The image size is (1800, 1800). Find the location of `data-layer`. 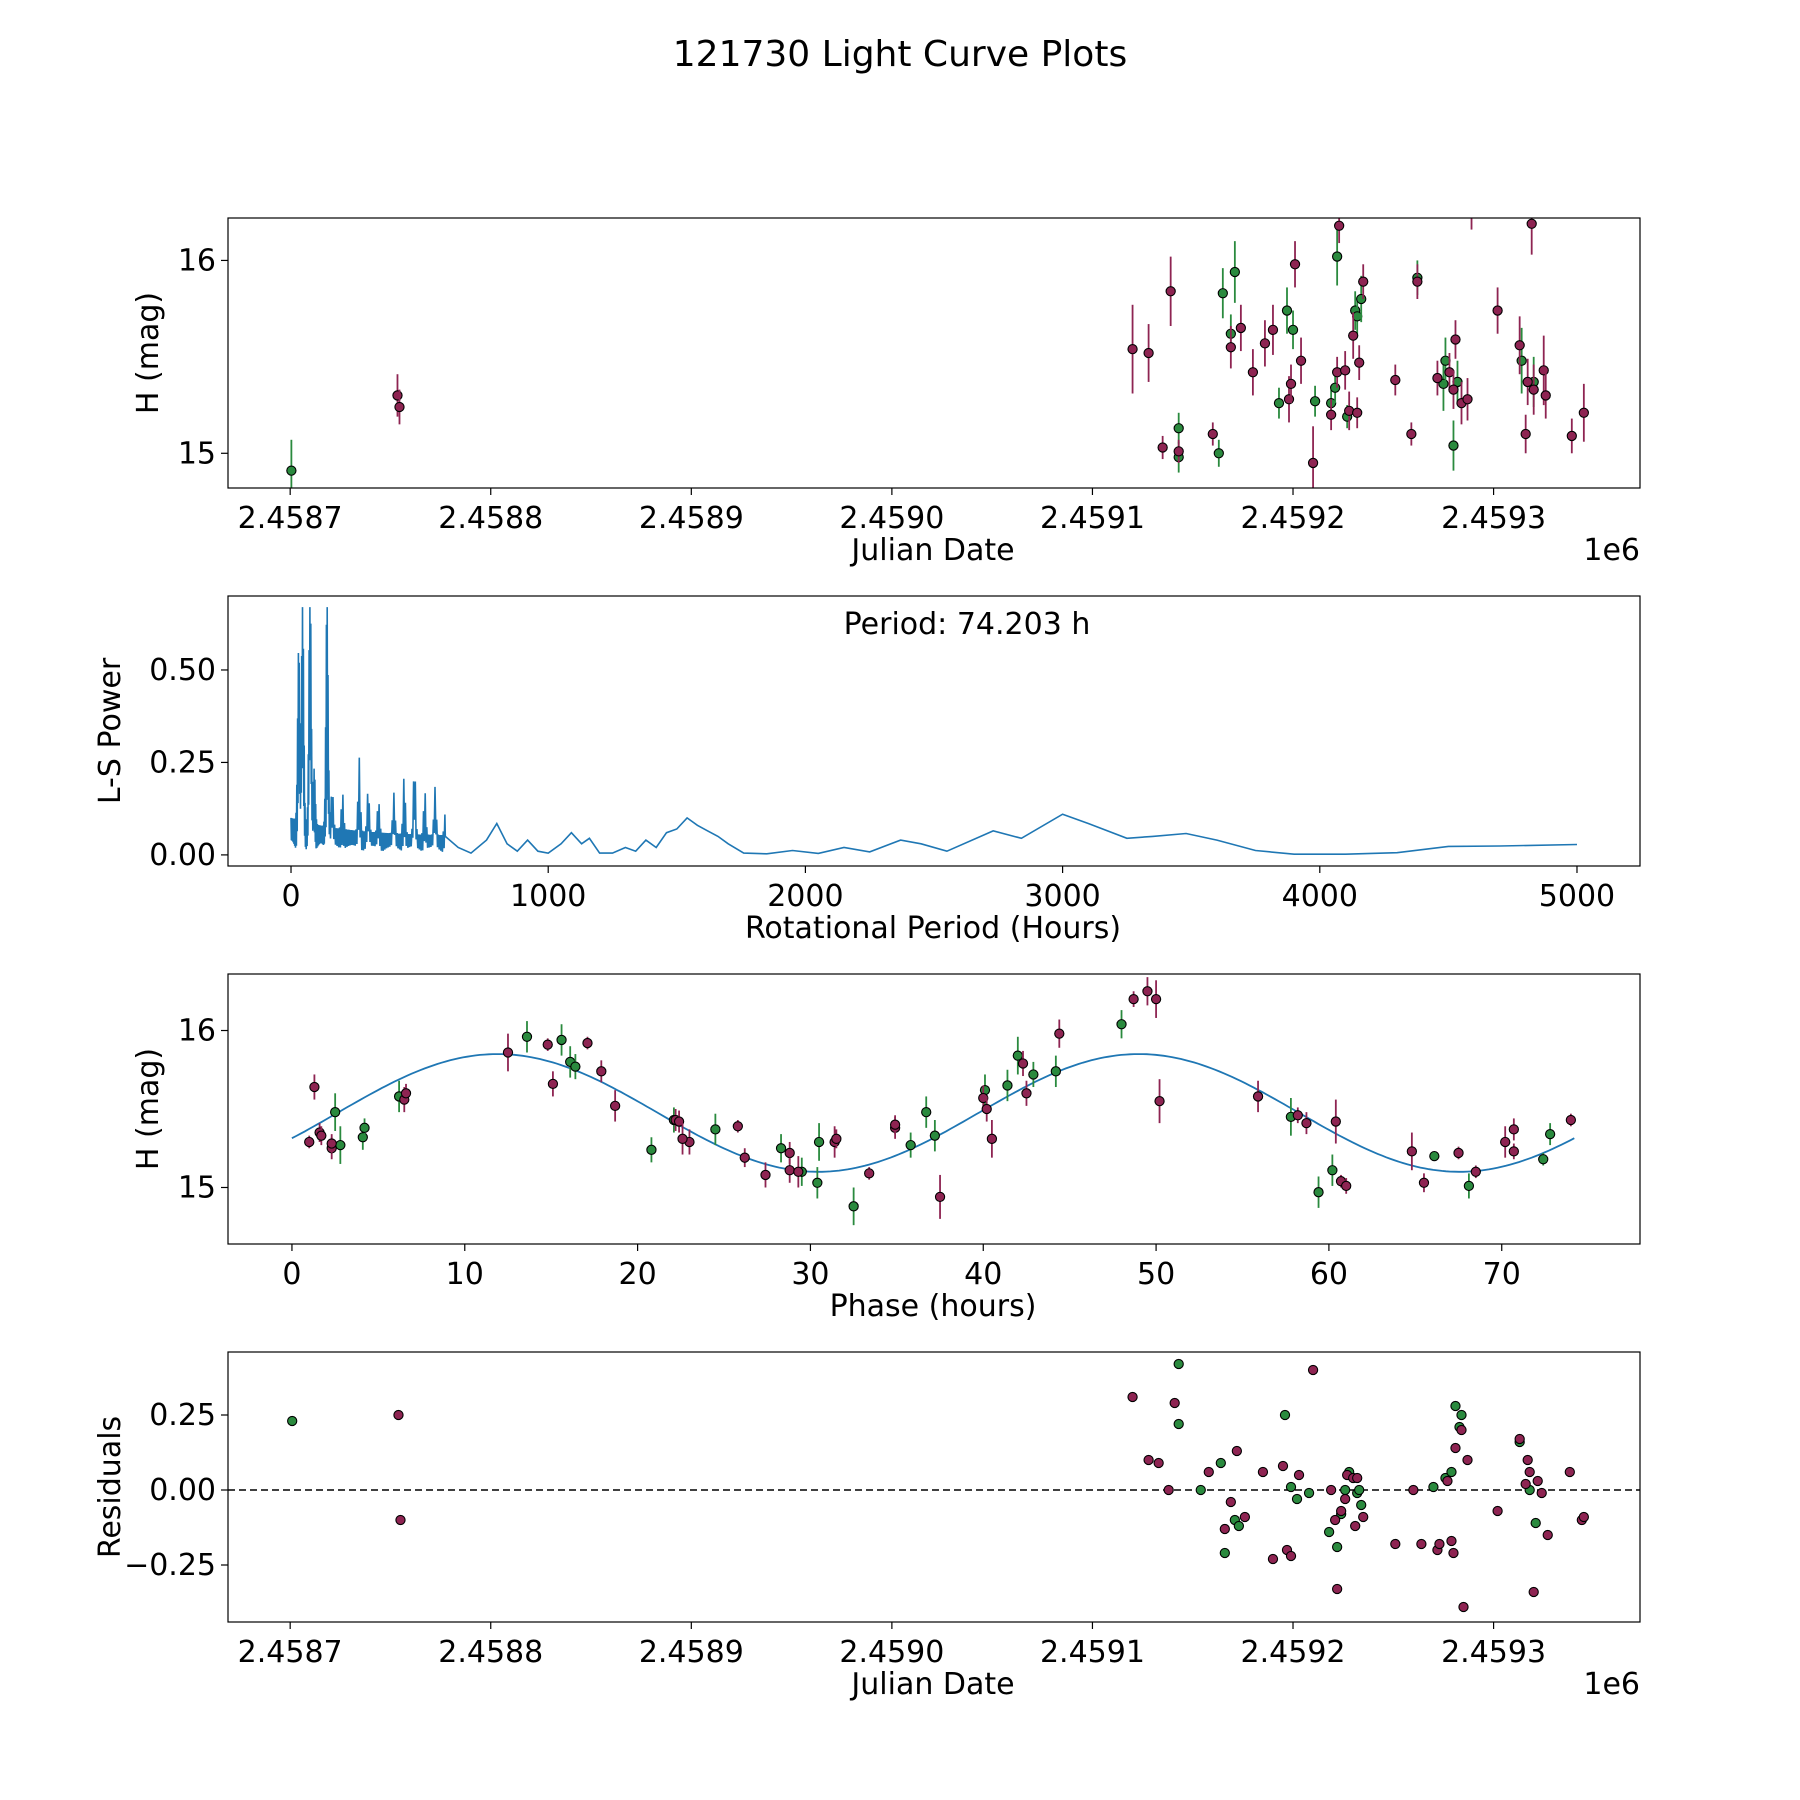

data-layer is located at coordinates (934, 1101).